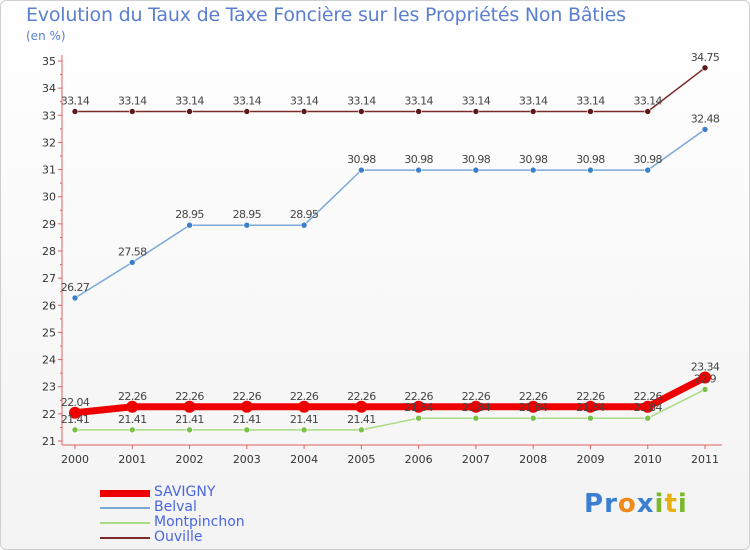 The width and height of the screenshot is (750, 550). Describe the element at coordinates (49, 61) in the screenshot. I see `y-tick-label: 35` at that location.